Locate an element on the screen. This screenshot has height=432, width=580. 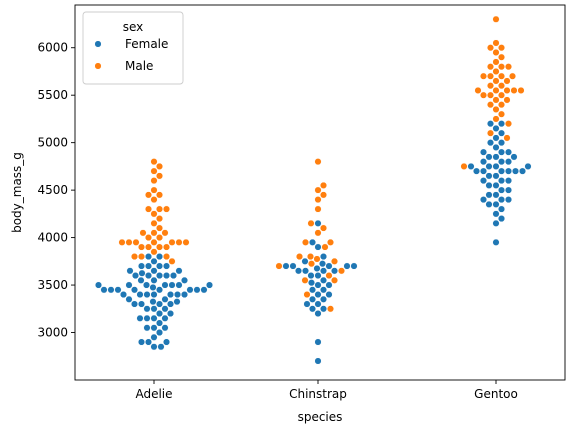
legend-marker-female is located at coordinates (98, 44).